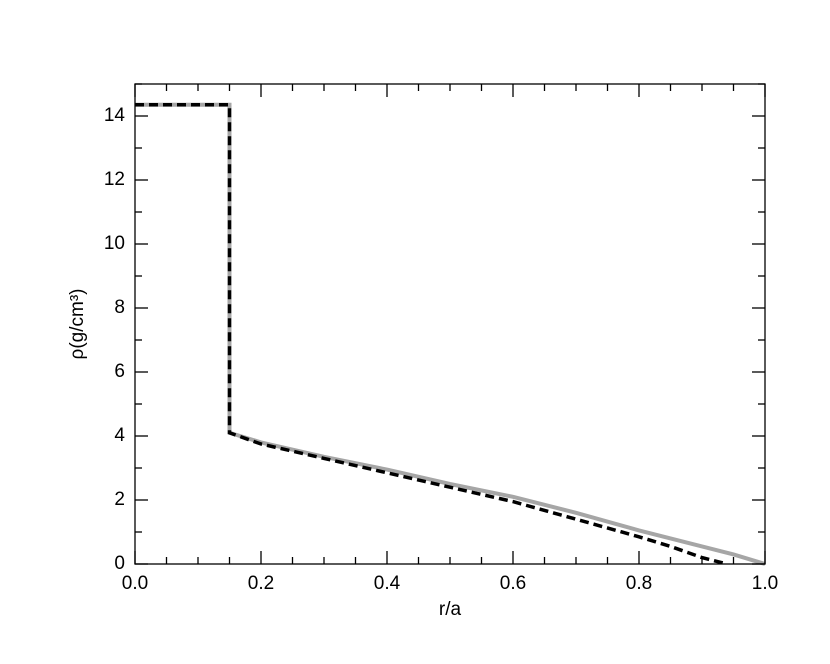  I want to click on x-tick-label: 0.4, so click(387, 583).